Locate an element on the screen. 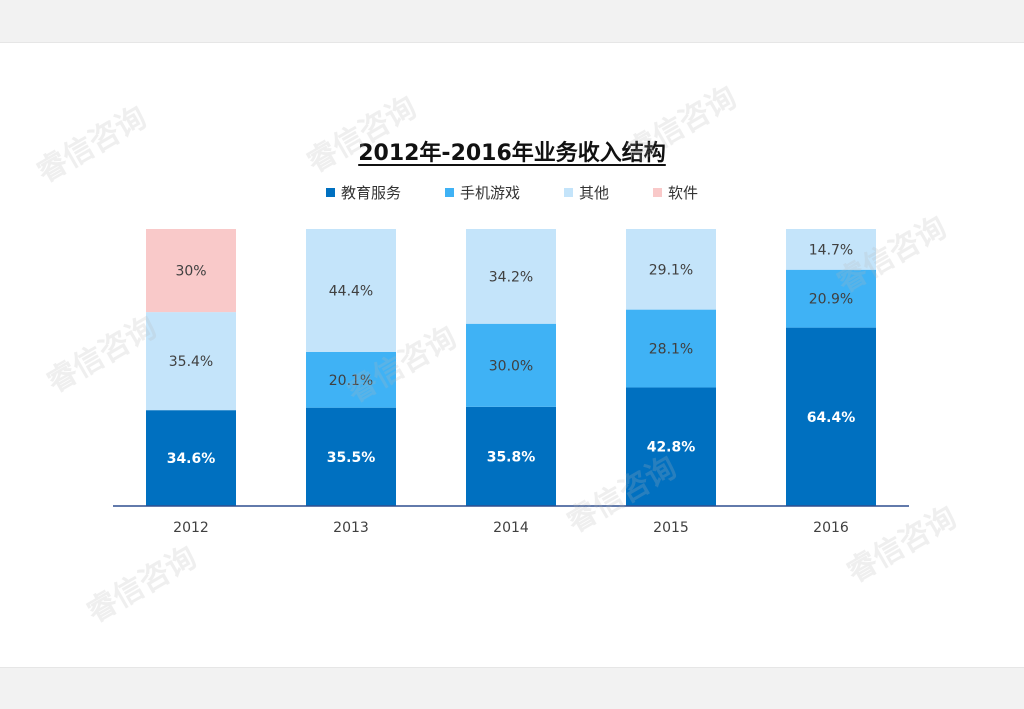 The width and height of the screenshot is (1024, 709). chart-legend: 教育服务 手机游戏 其他 软件 is located at coordinates (512, 192).